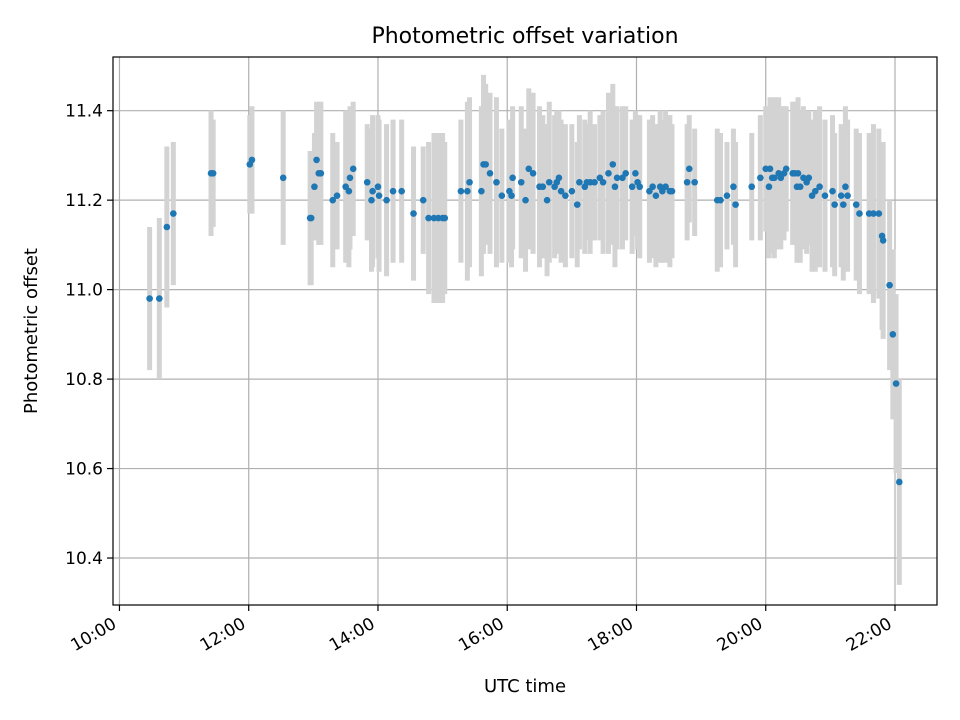  Describe the element at coordinates (84, 112) in the screenshot. I see `y-tick-label: 11.4` at that location.